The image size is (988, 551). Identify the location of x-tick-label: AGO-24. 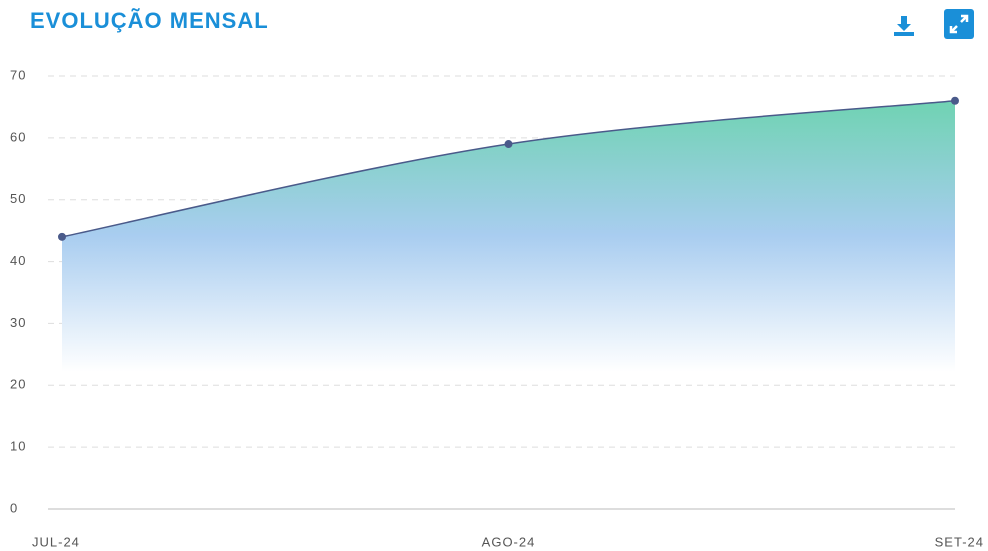
(509, 541).